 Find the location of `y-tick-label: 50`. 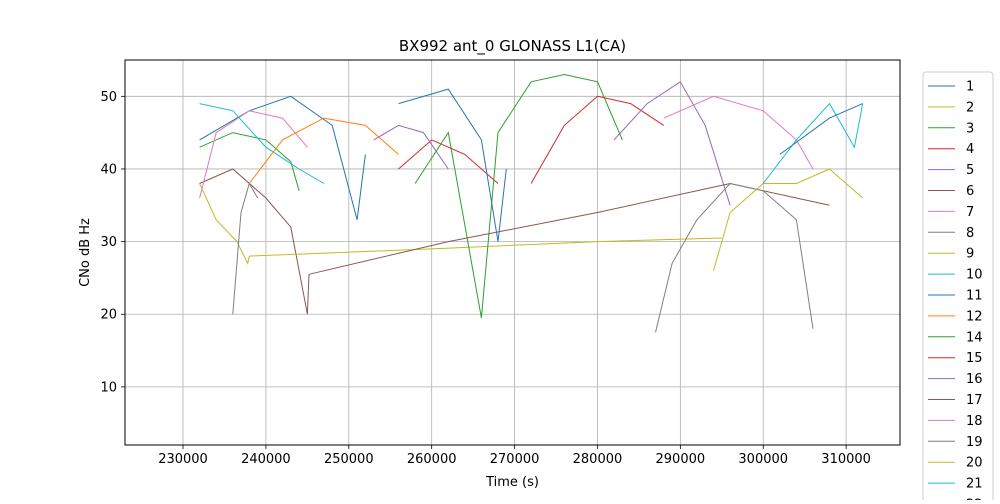

y-tick-label: 50 is located at coordinates (108, 97).